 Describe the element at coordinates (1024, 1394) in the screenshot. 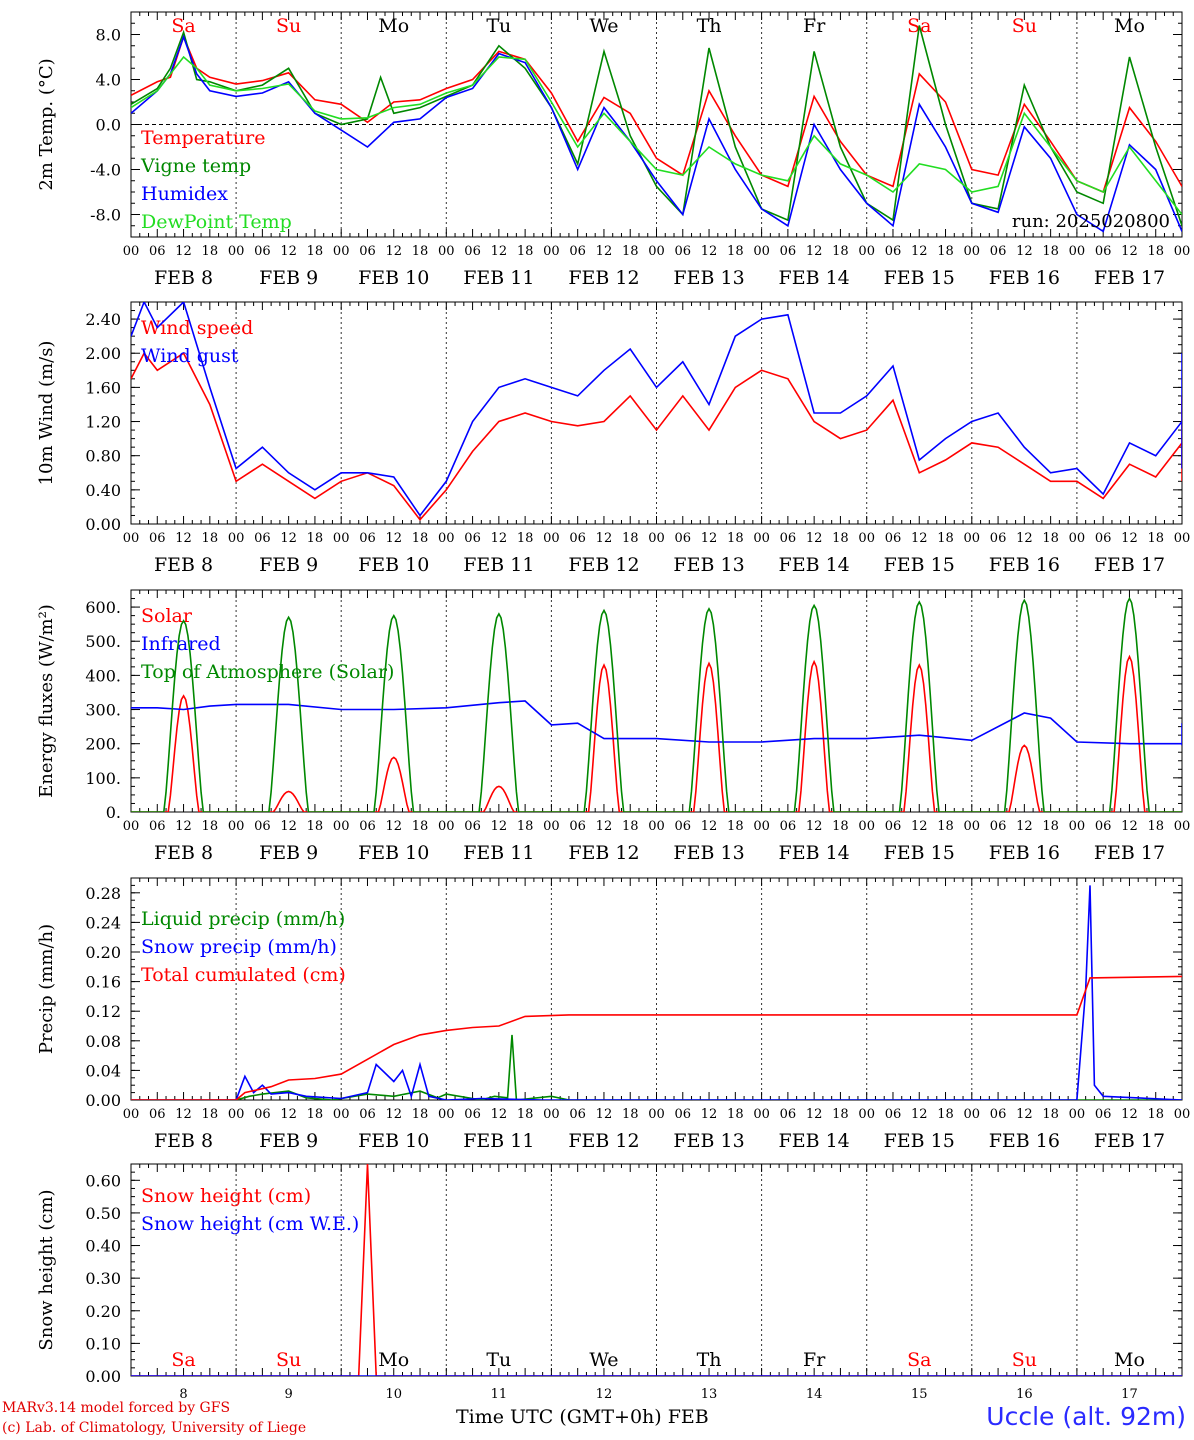

I see `day-number-label: 16` at that location.